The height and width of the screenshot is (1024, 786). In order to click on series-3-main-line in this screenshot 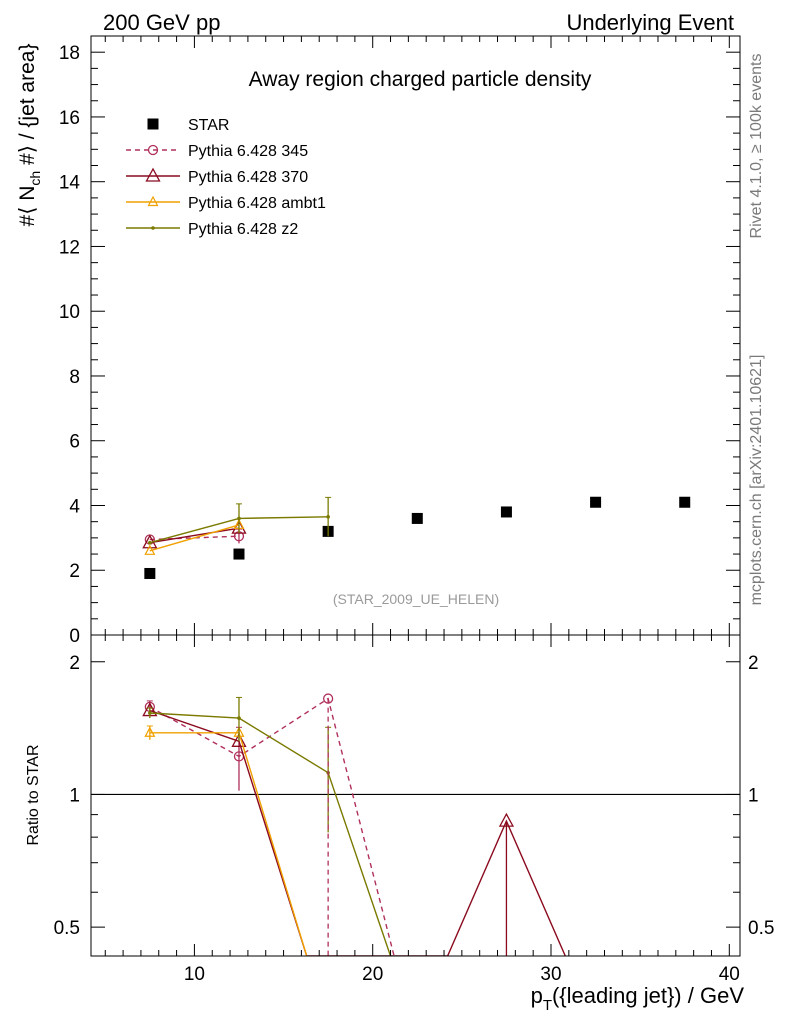, I will do `click(194, 538)`.